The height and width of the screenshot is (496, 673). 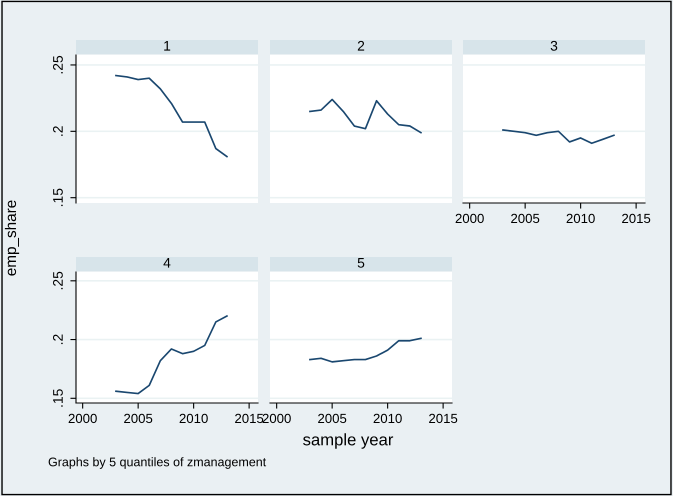 I want to click on chart-title: 2, so click(x=361, y=45).